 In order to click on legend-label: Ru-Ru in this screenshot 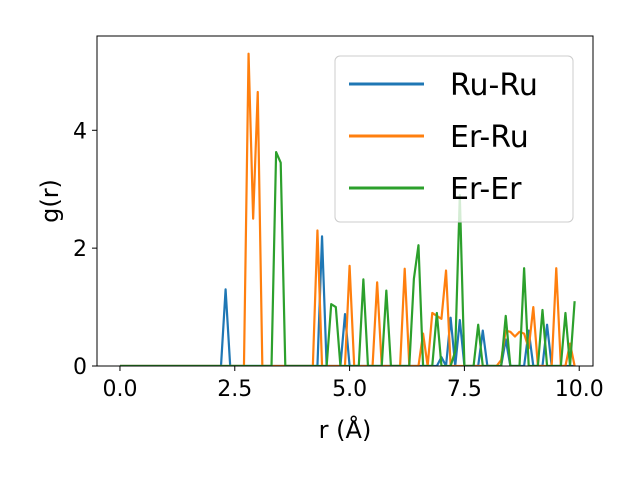, I will do `click(494, 85)`.